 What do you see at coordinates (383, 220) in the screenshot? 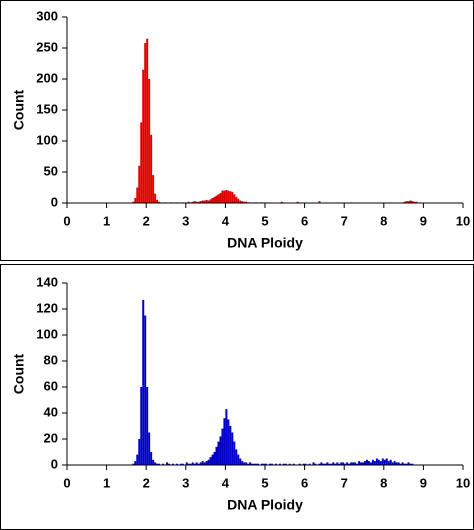
I see `x-tick-label: 8` at bounding box center [383, 220].